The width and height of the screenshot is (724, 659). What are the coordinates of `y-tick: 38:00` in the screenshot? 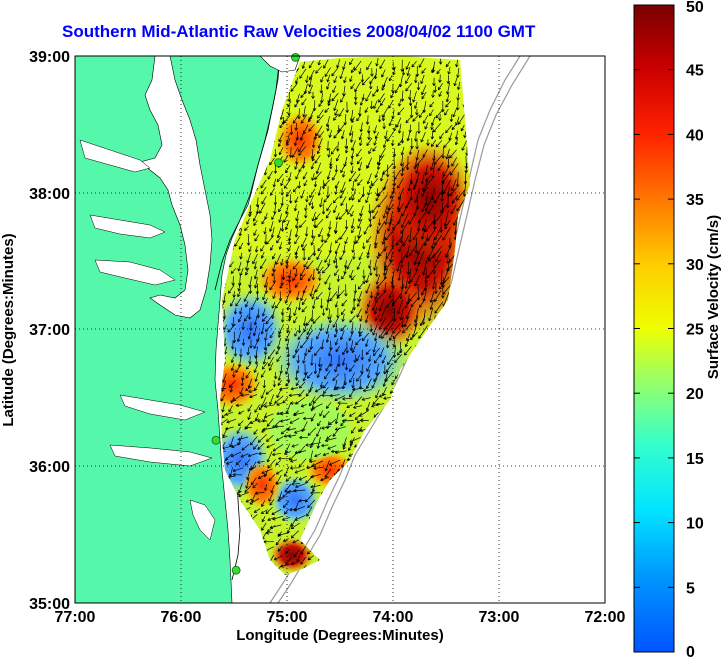 It's located at (49, 194).